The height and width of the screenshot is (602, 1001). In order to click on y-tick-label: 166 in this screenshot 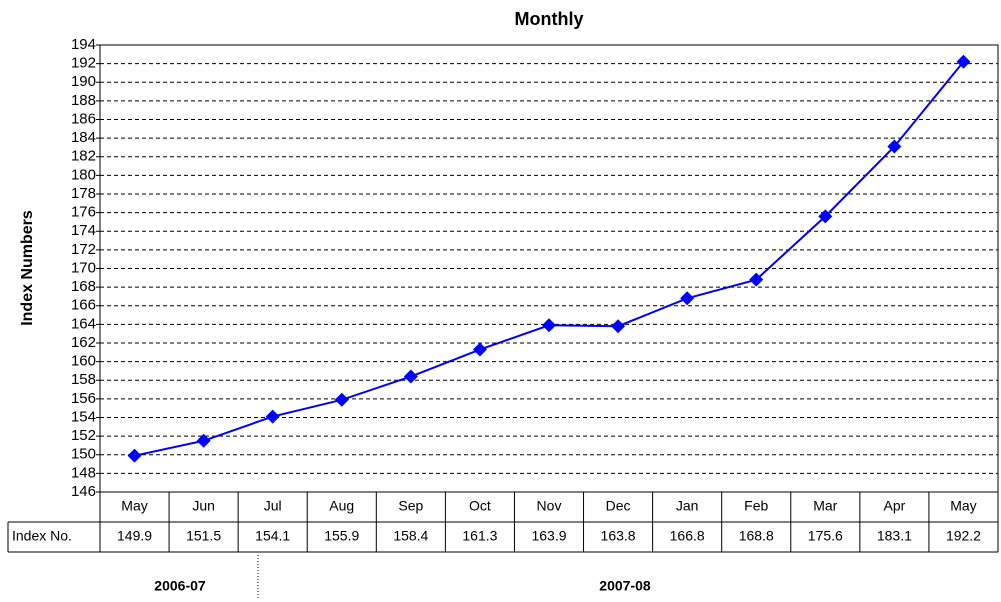, I will do `click(83, 305)`.